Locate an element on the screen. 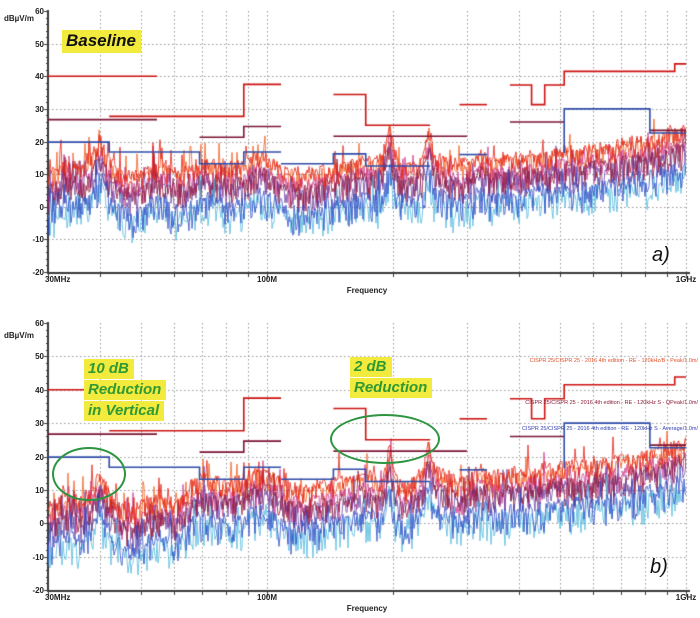  2db-reduction-ellipse is located at coordinates (384, 438).